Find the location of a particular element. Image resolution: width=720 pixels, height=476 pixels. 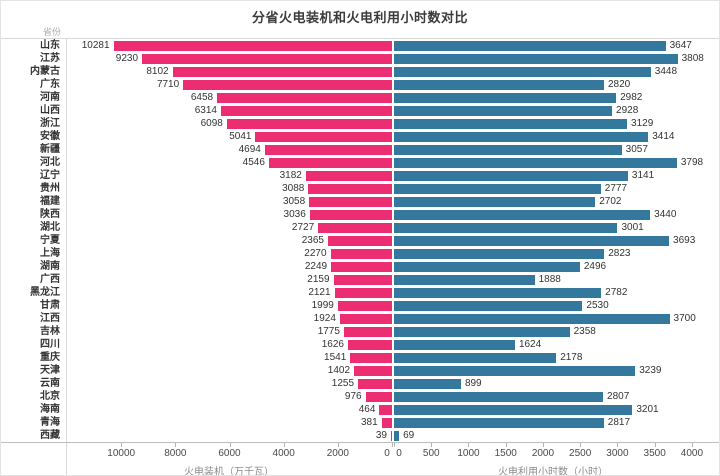

hours-value-label: 2807 is located at coordinates (618, 396).